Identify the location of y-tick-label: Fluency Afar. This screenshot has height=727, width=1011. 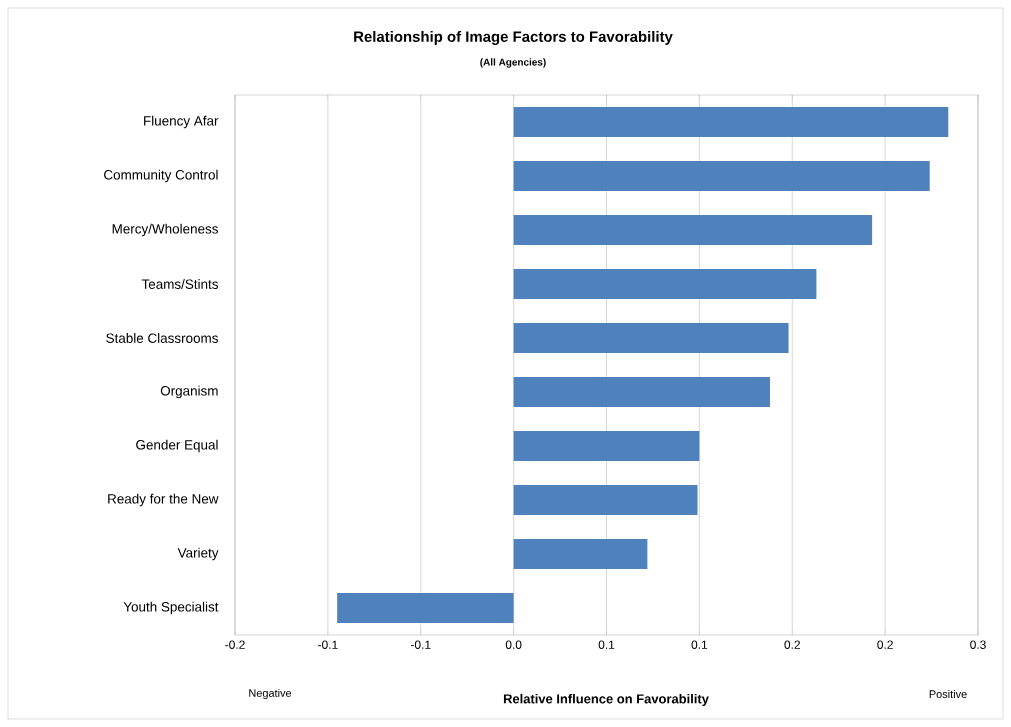
(181, 122).